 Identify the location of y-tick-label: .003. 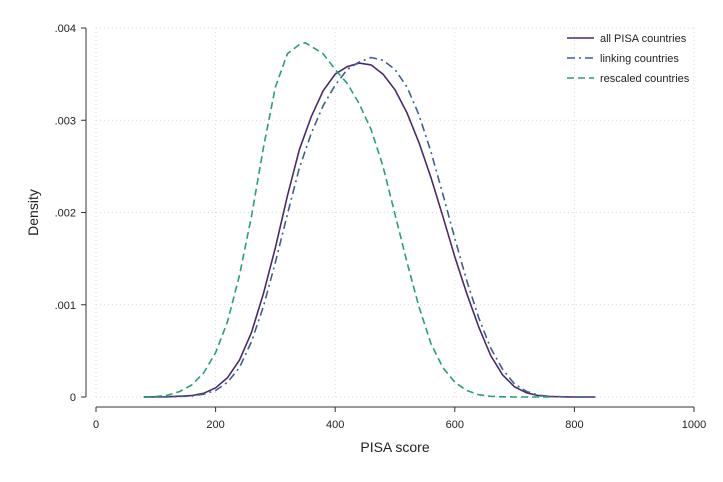
(65, 121).